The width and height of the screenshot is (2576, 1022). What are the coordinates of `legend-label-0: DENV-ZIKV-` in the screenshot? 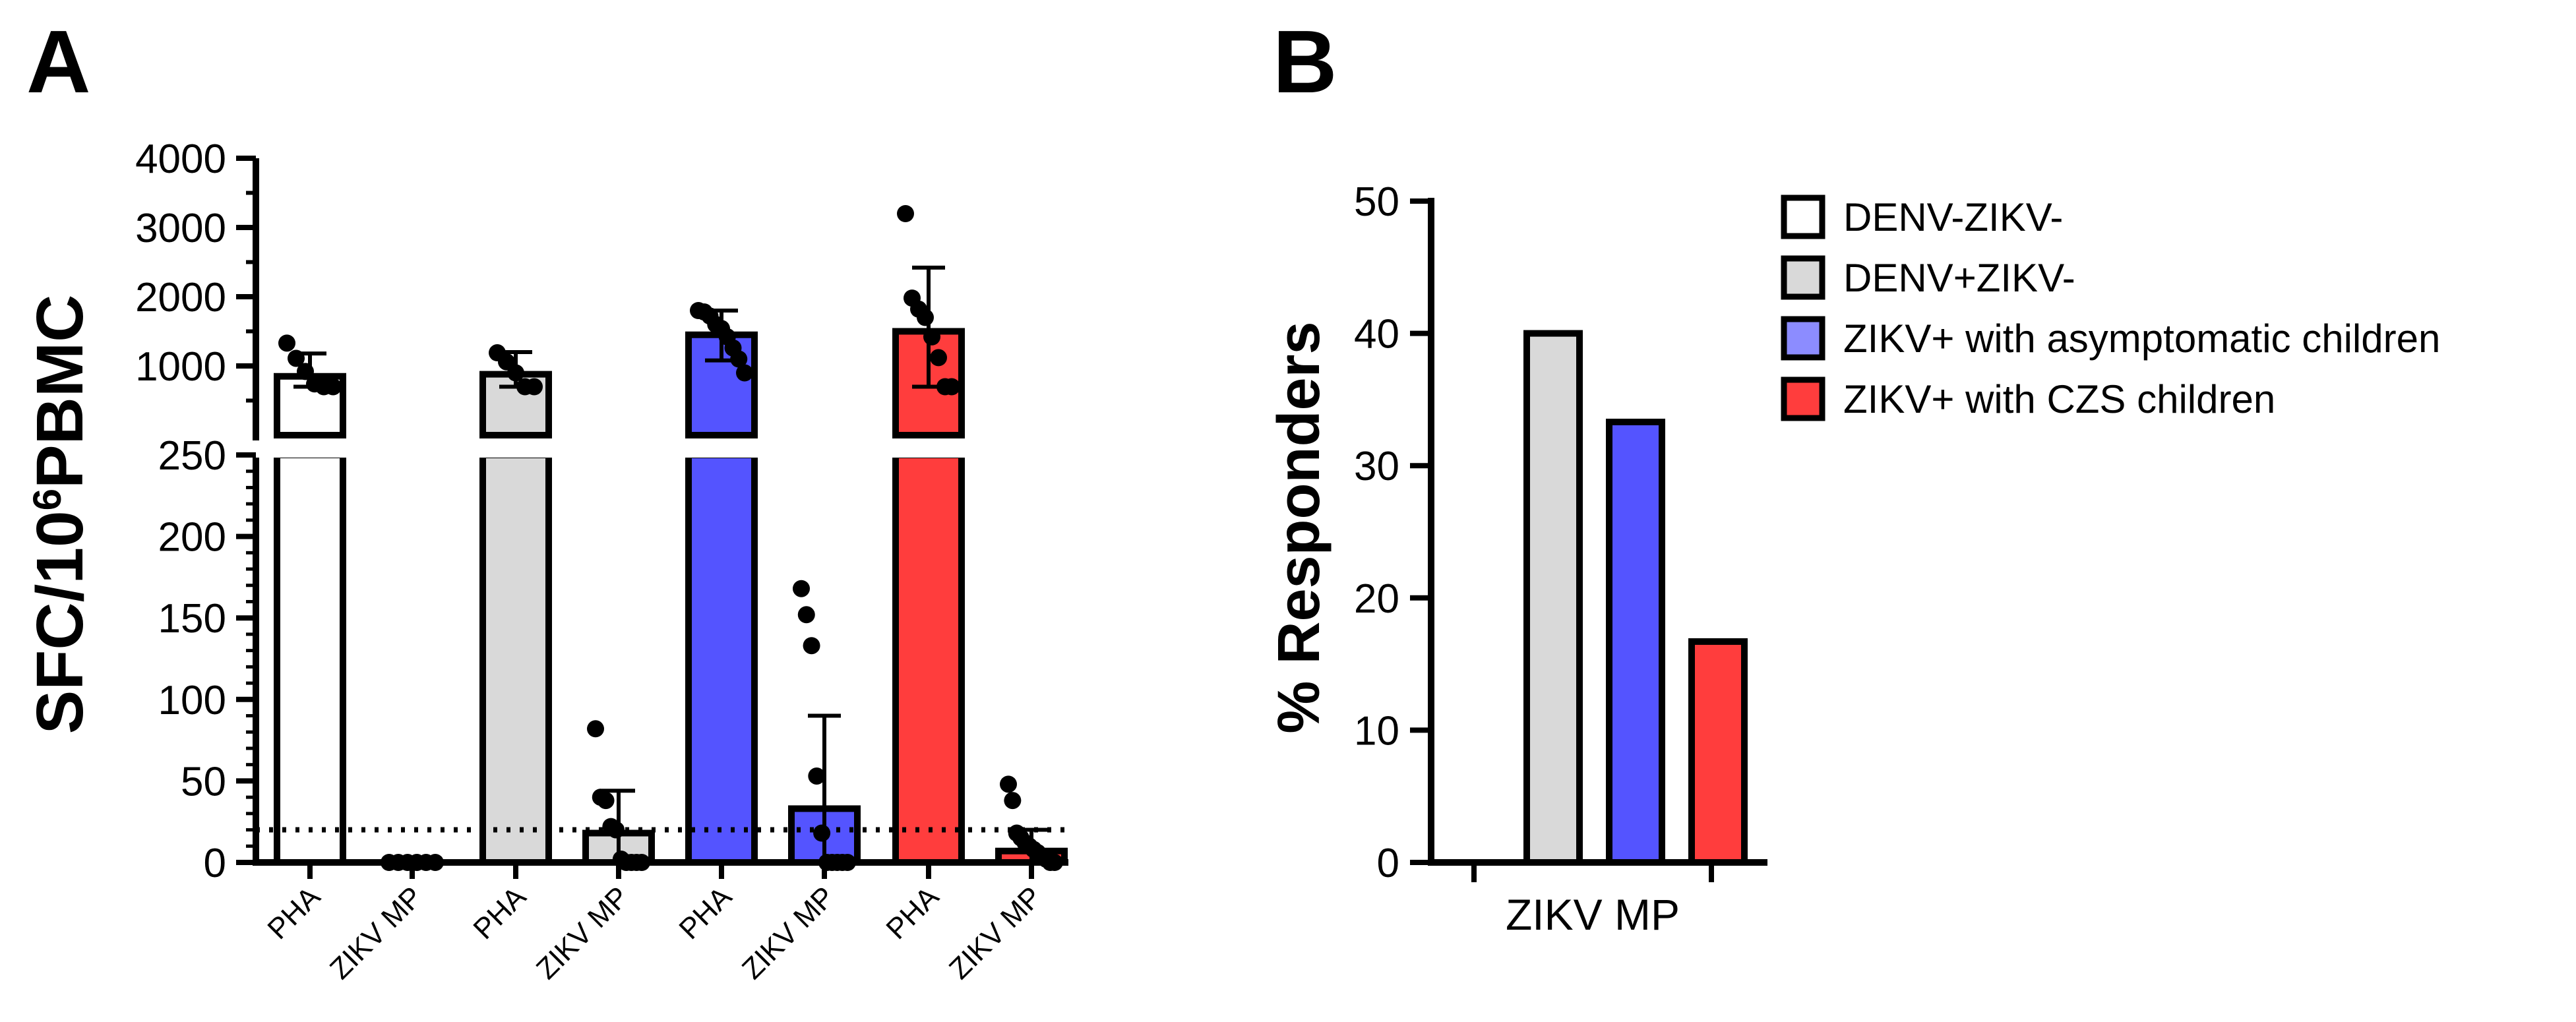 It's located at (1953, 217).